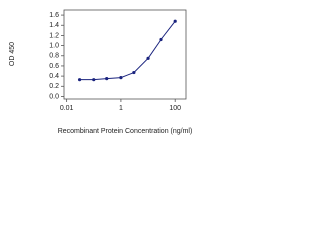 The height and width of the screenshot is (240, 320). I want to click on y-tick-label: 0.4, so click(54, 76).